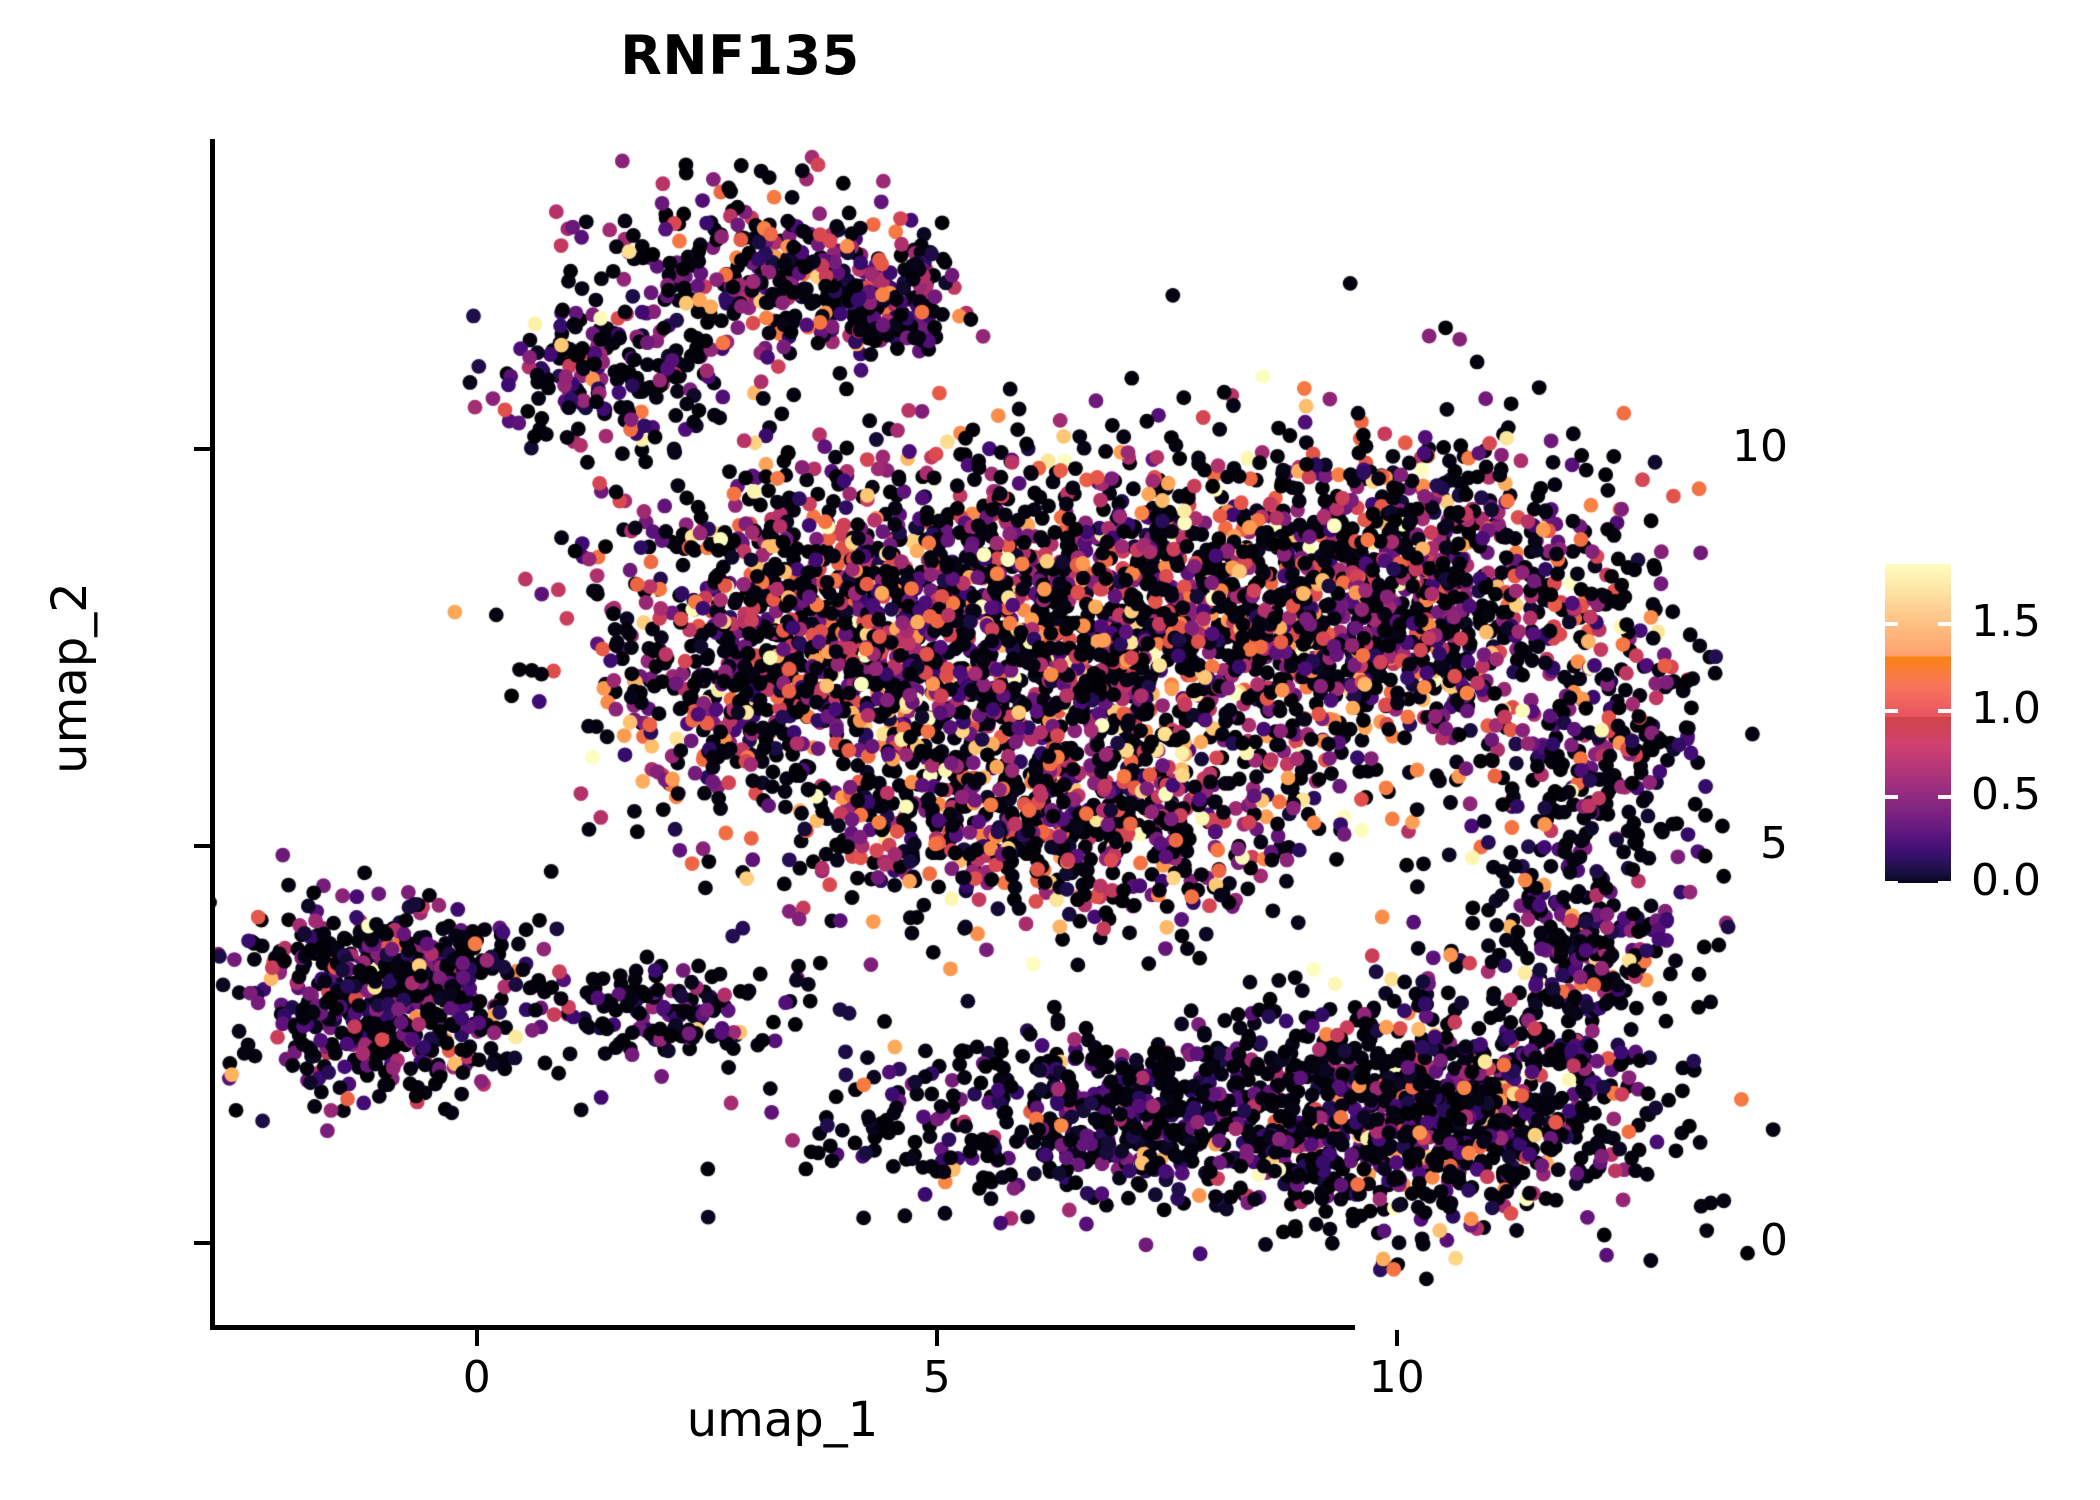  What do you see at coordinates (1774, 844) in the screenshot?
I see `y-tick-label: 5` at bounding box center [1774, 844].